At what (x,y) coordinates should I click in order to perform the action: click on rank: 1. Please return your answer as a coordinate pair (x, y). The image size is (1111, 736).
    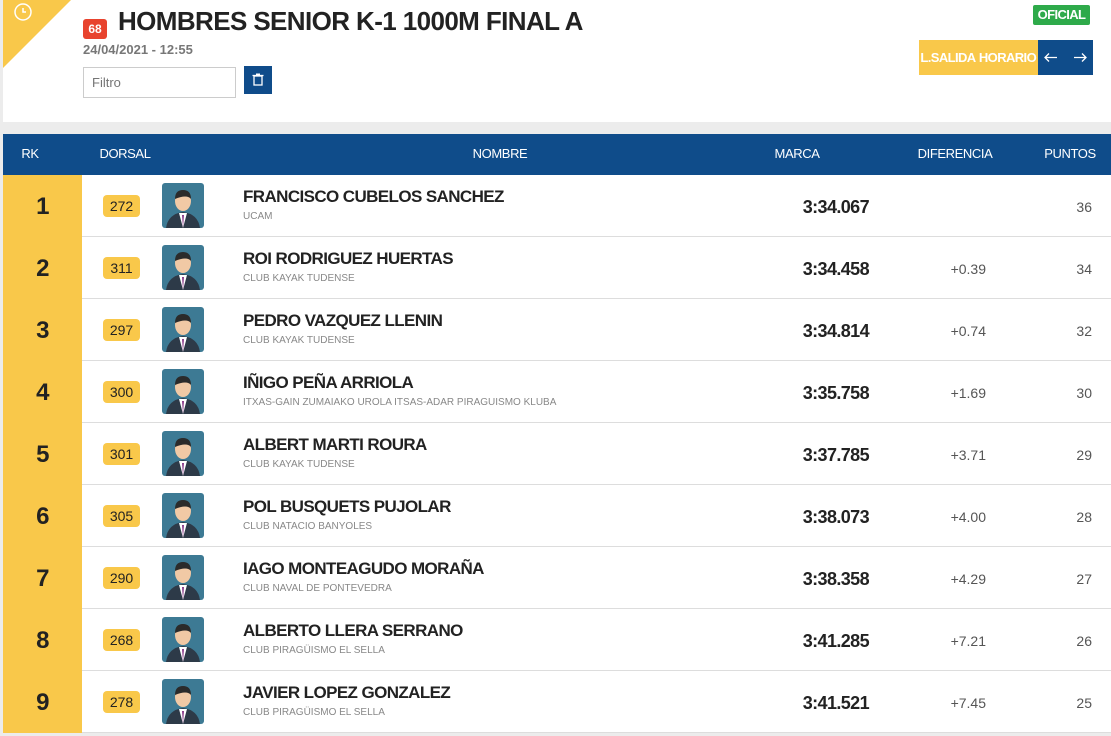
    Looking at the image, I should click on (42, 206).